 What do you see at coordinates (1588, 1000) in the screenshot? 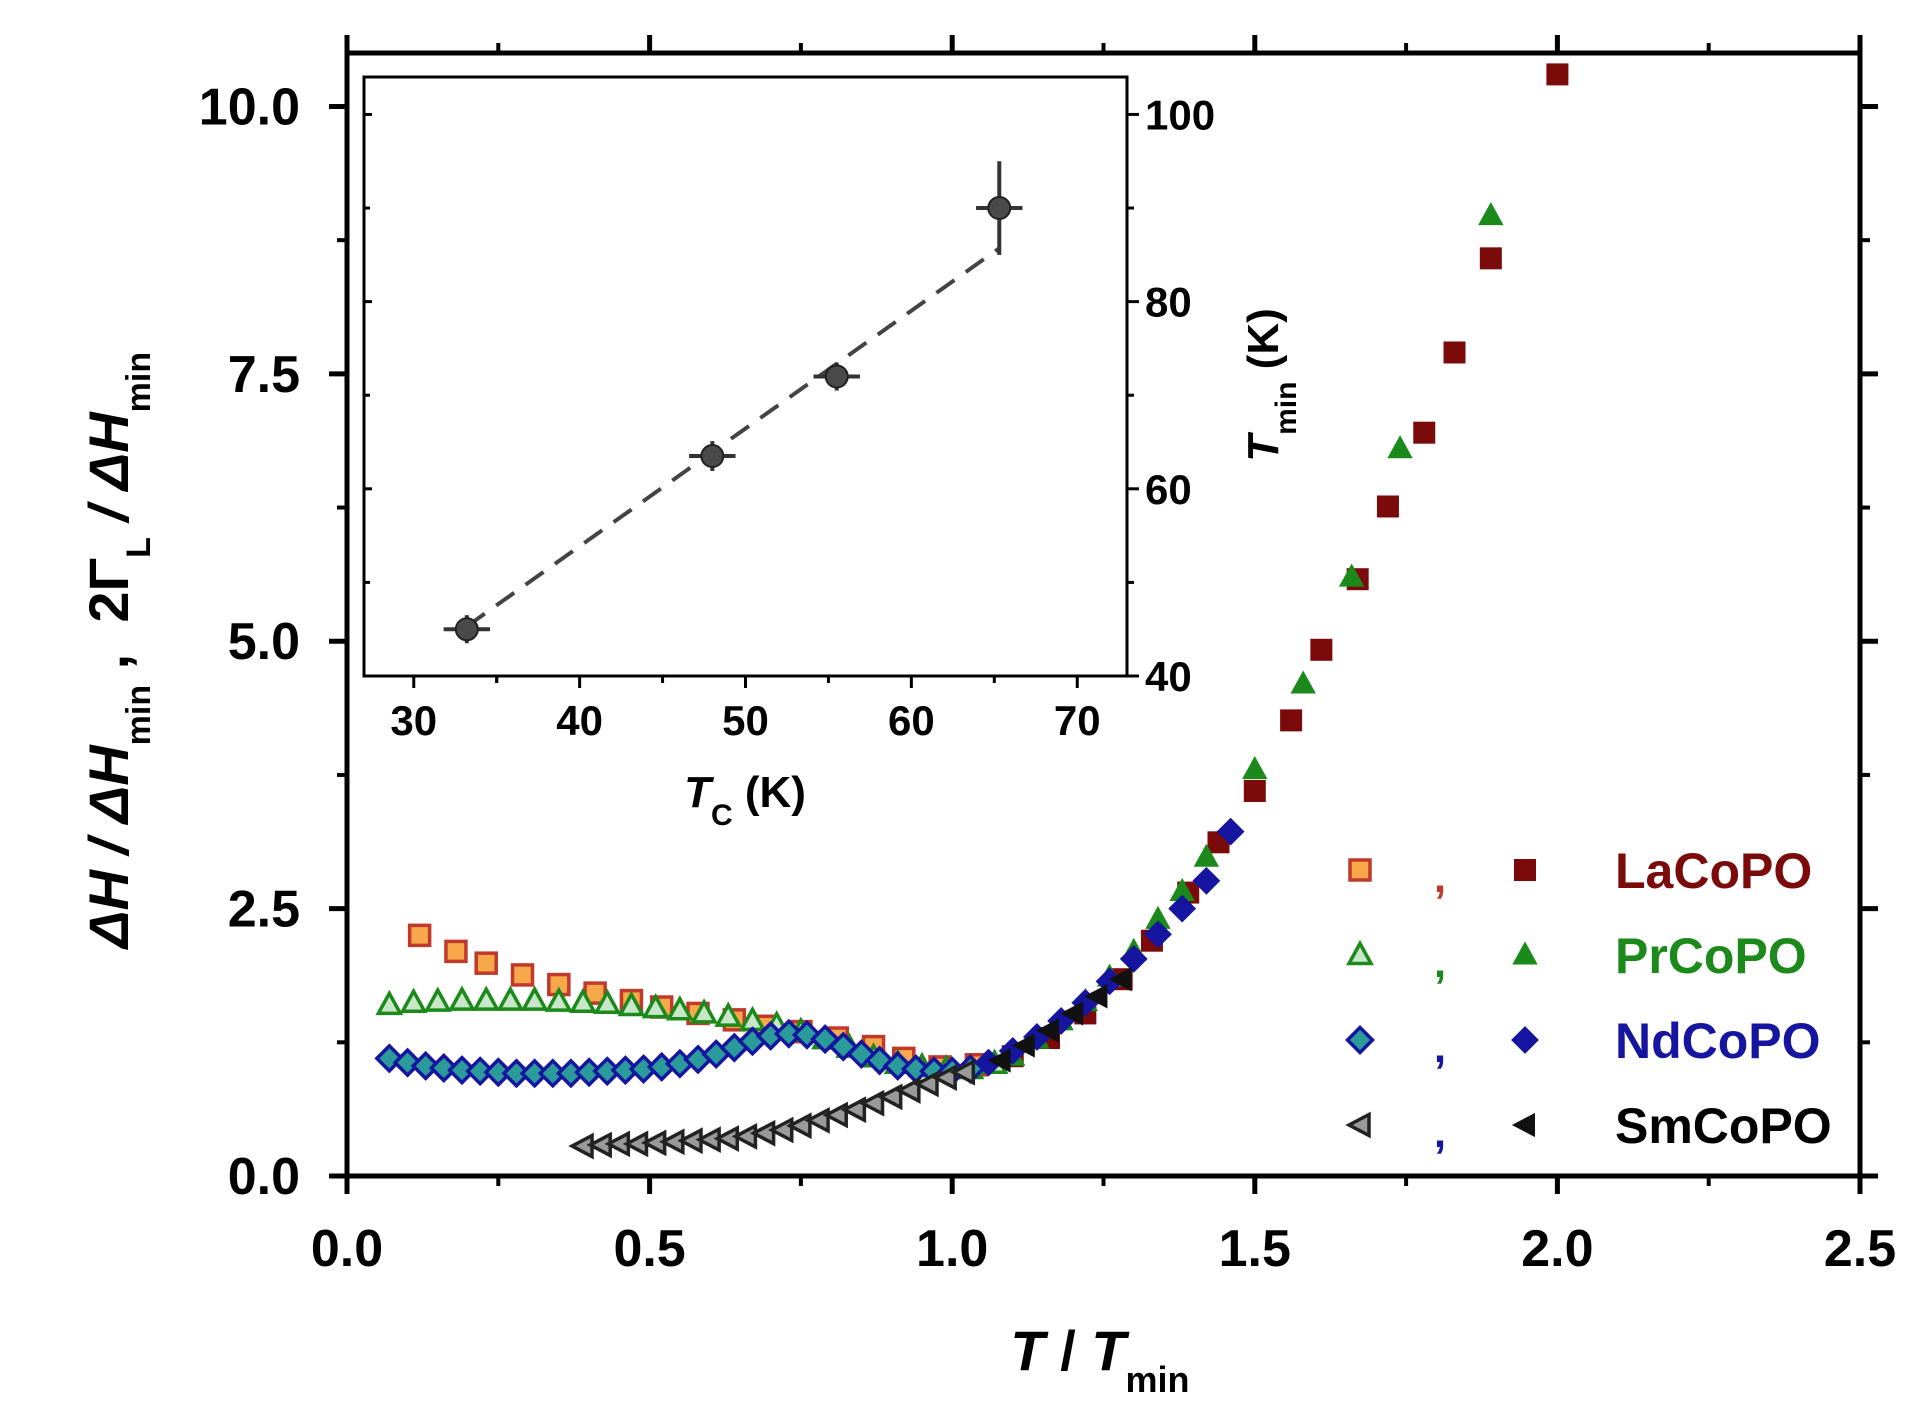
I see `legend: , LaCoPO, PrCoPO, NdCoPO, SmCoPO` at bounding box center [1588, 1000].